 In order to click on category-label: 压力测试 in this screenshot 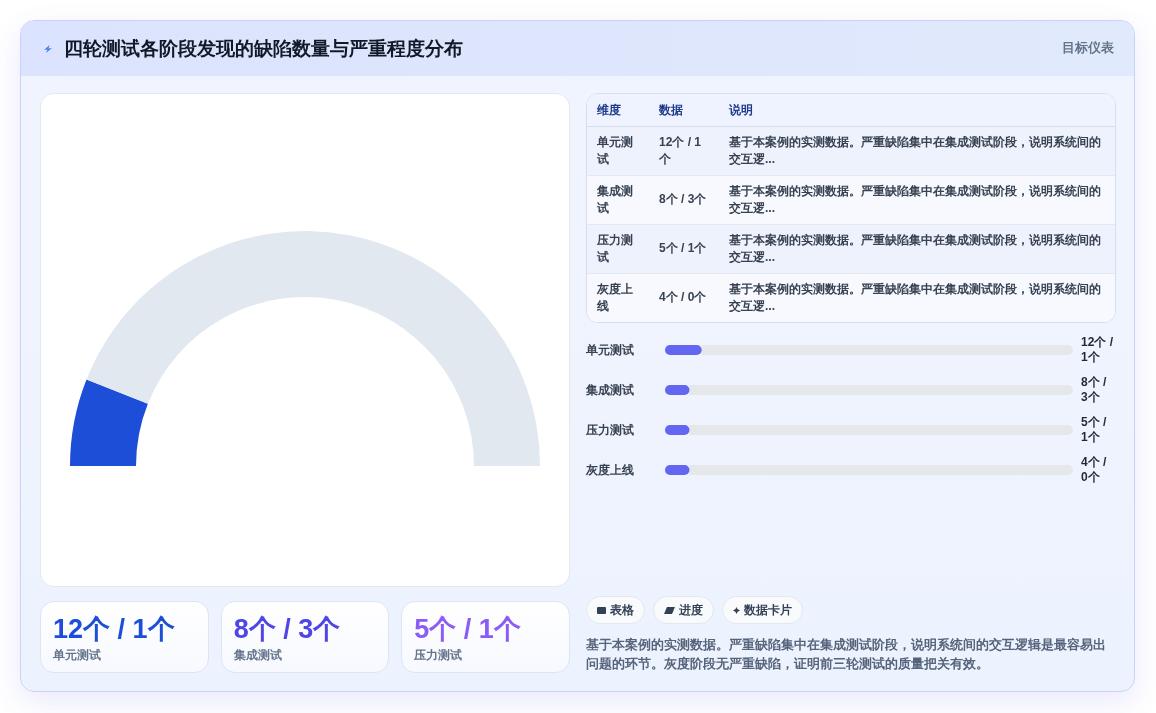, I will do `click(439, 655)`.